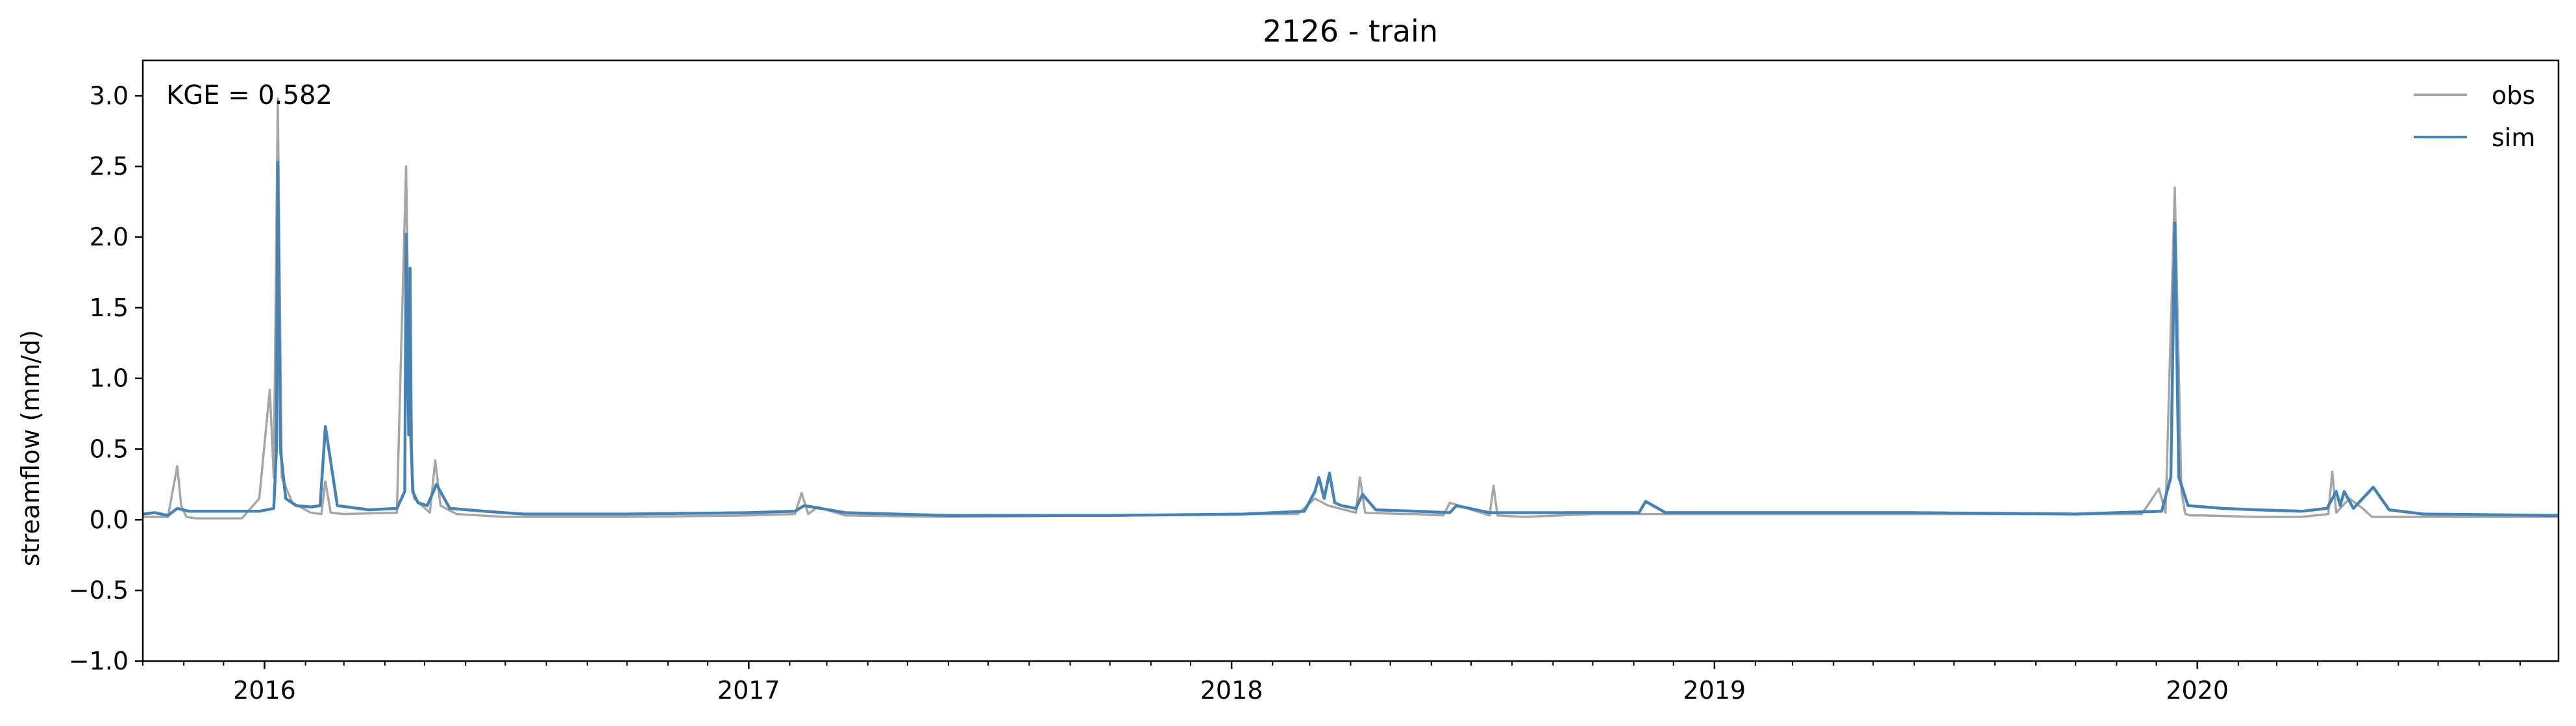 The height and width of the screenshot is (726, 2576). What do you see at coordinates (109, 519) in the screenshot?
I see `y-tick-label: 0.0` at bounding box center [109, 519].